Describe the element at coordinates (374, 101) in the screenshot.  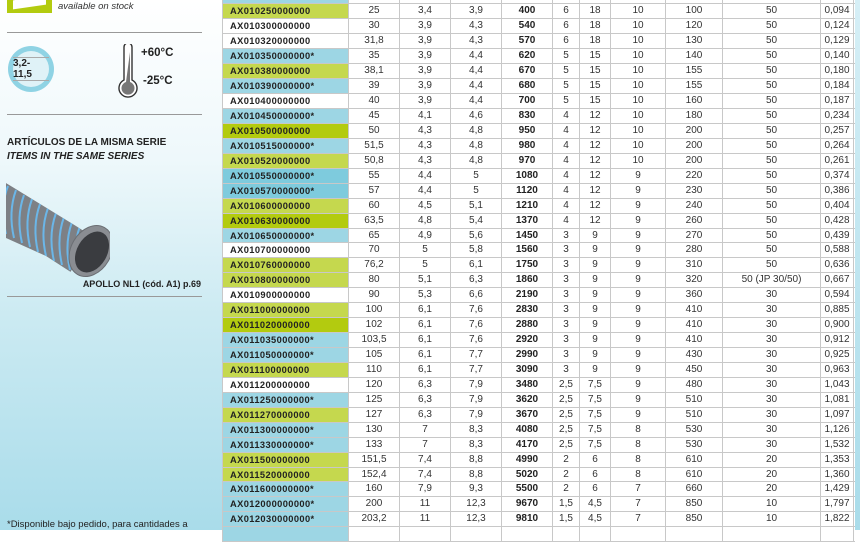
I see `diameter-cell: 40` at that location.